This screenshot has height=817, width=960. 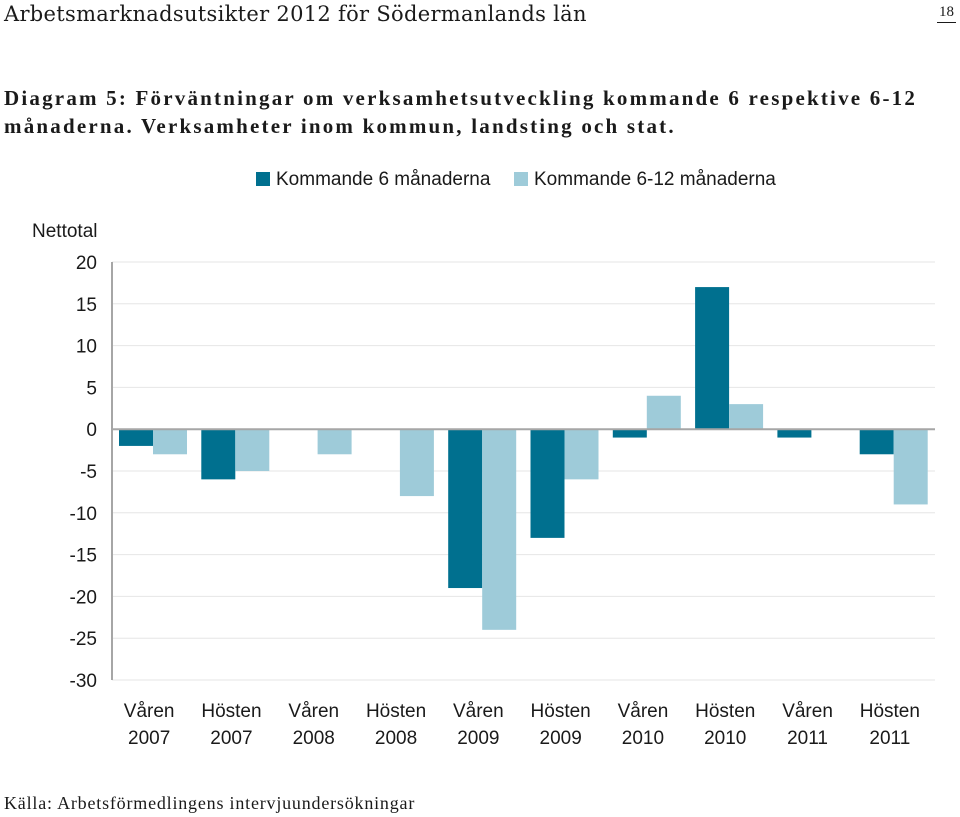 I want to click on y-tick-label: 20, so click(x=86, y=263).